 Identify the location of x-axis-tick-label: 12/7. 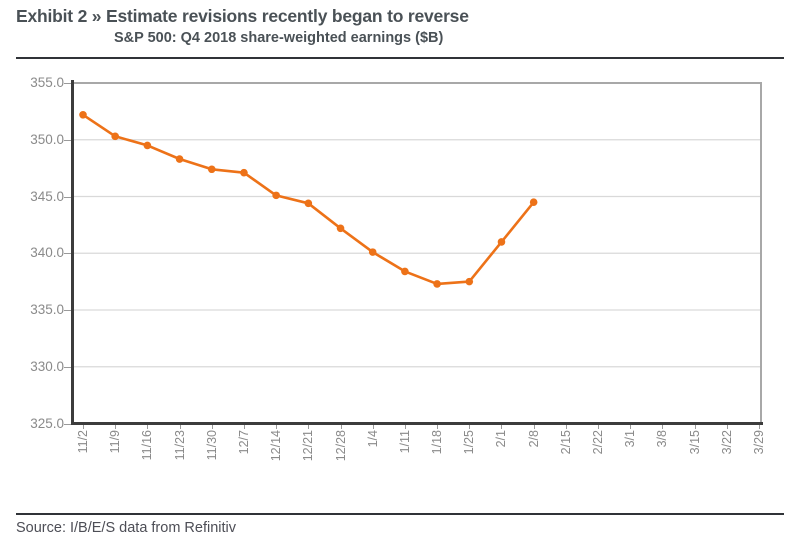
(243, 442).